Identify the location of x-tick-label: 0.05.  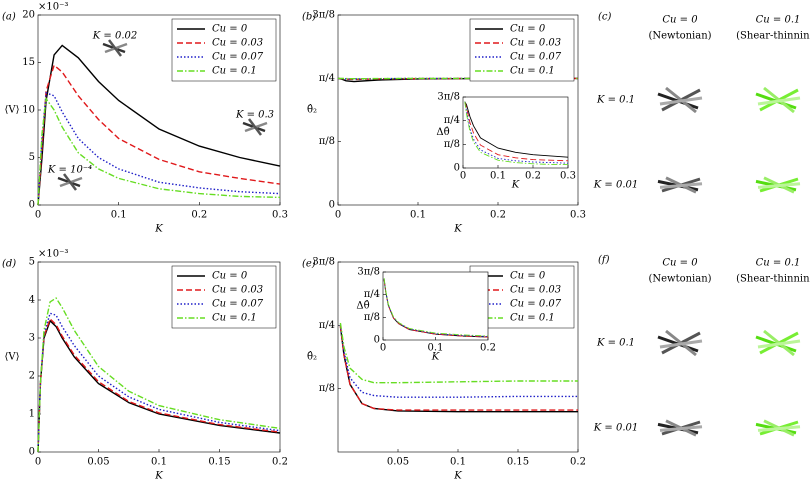
(98, 462).